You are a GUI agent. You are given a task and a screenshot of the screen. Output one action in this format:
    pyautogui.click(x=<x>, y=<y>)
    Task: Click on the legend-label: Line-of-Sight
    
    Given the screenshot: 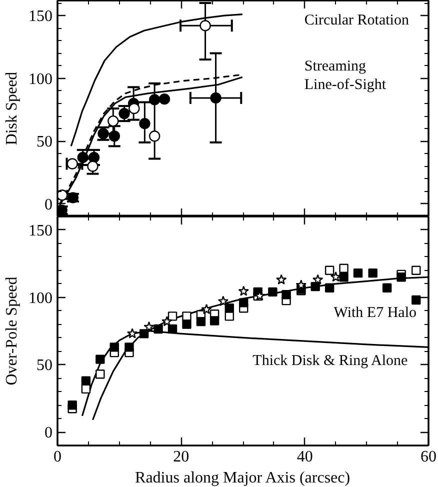 What is the action you would take?
    pyautogui.click(x=345, y=85)
    